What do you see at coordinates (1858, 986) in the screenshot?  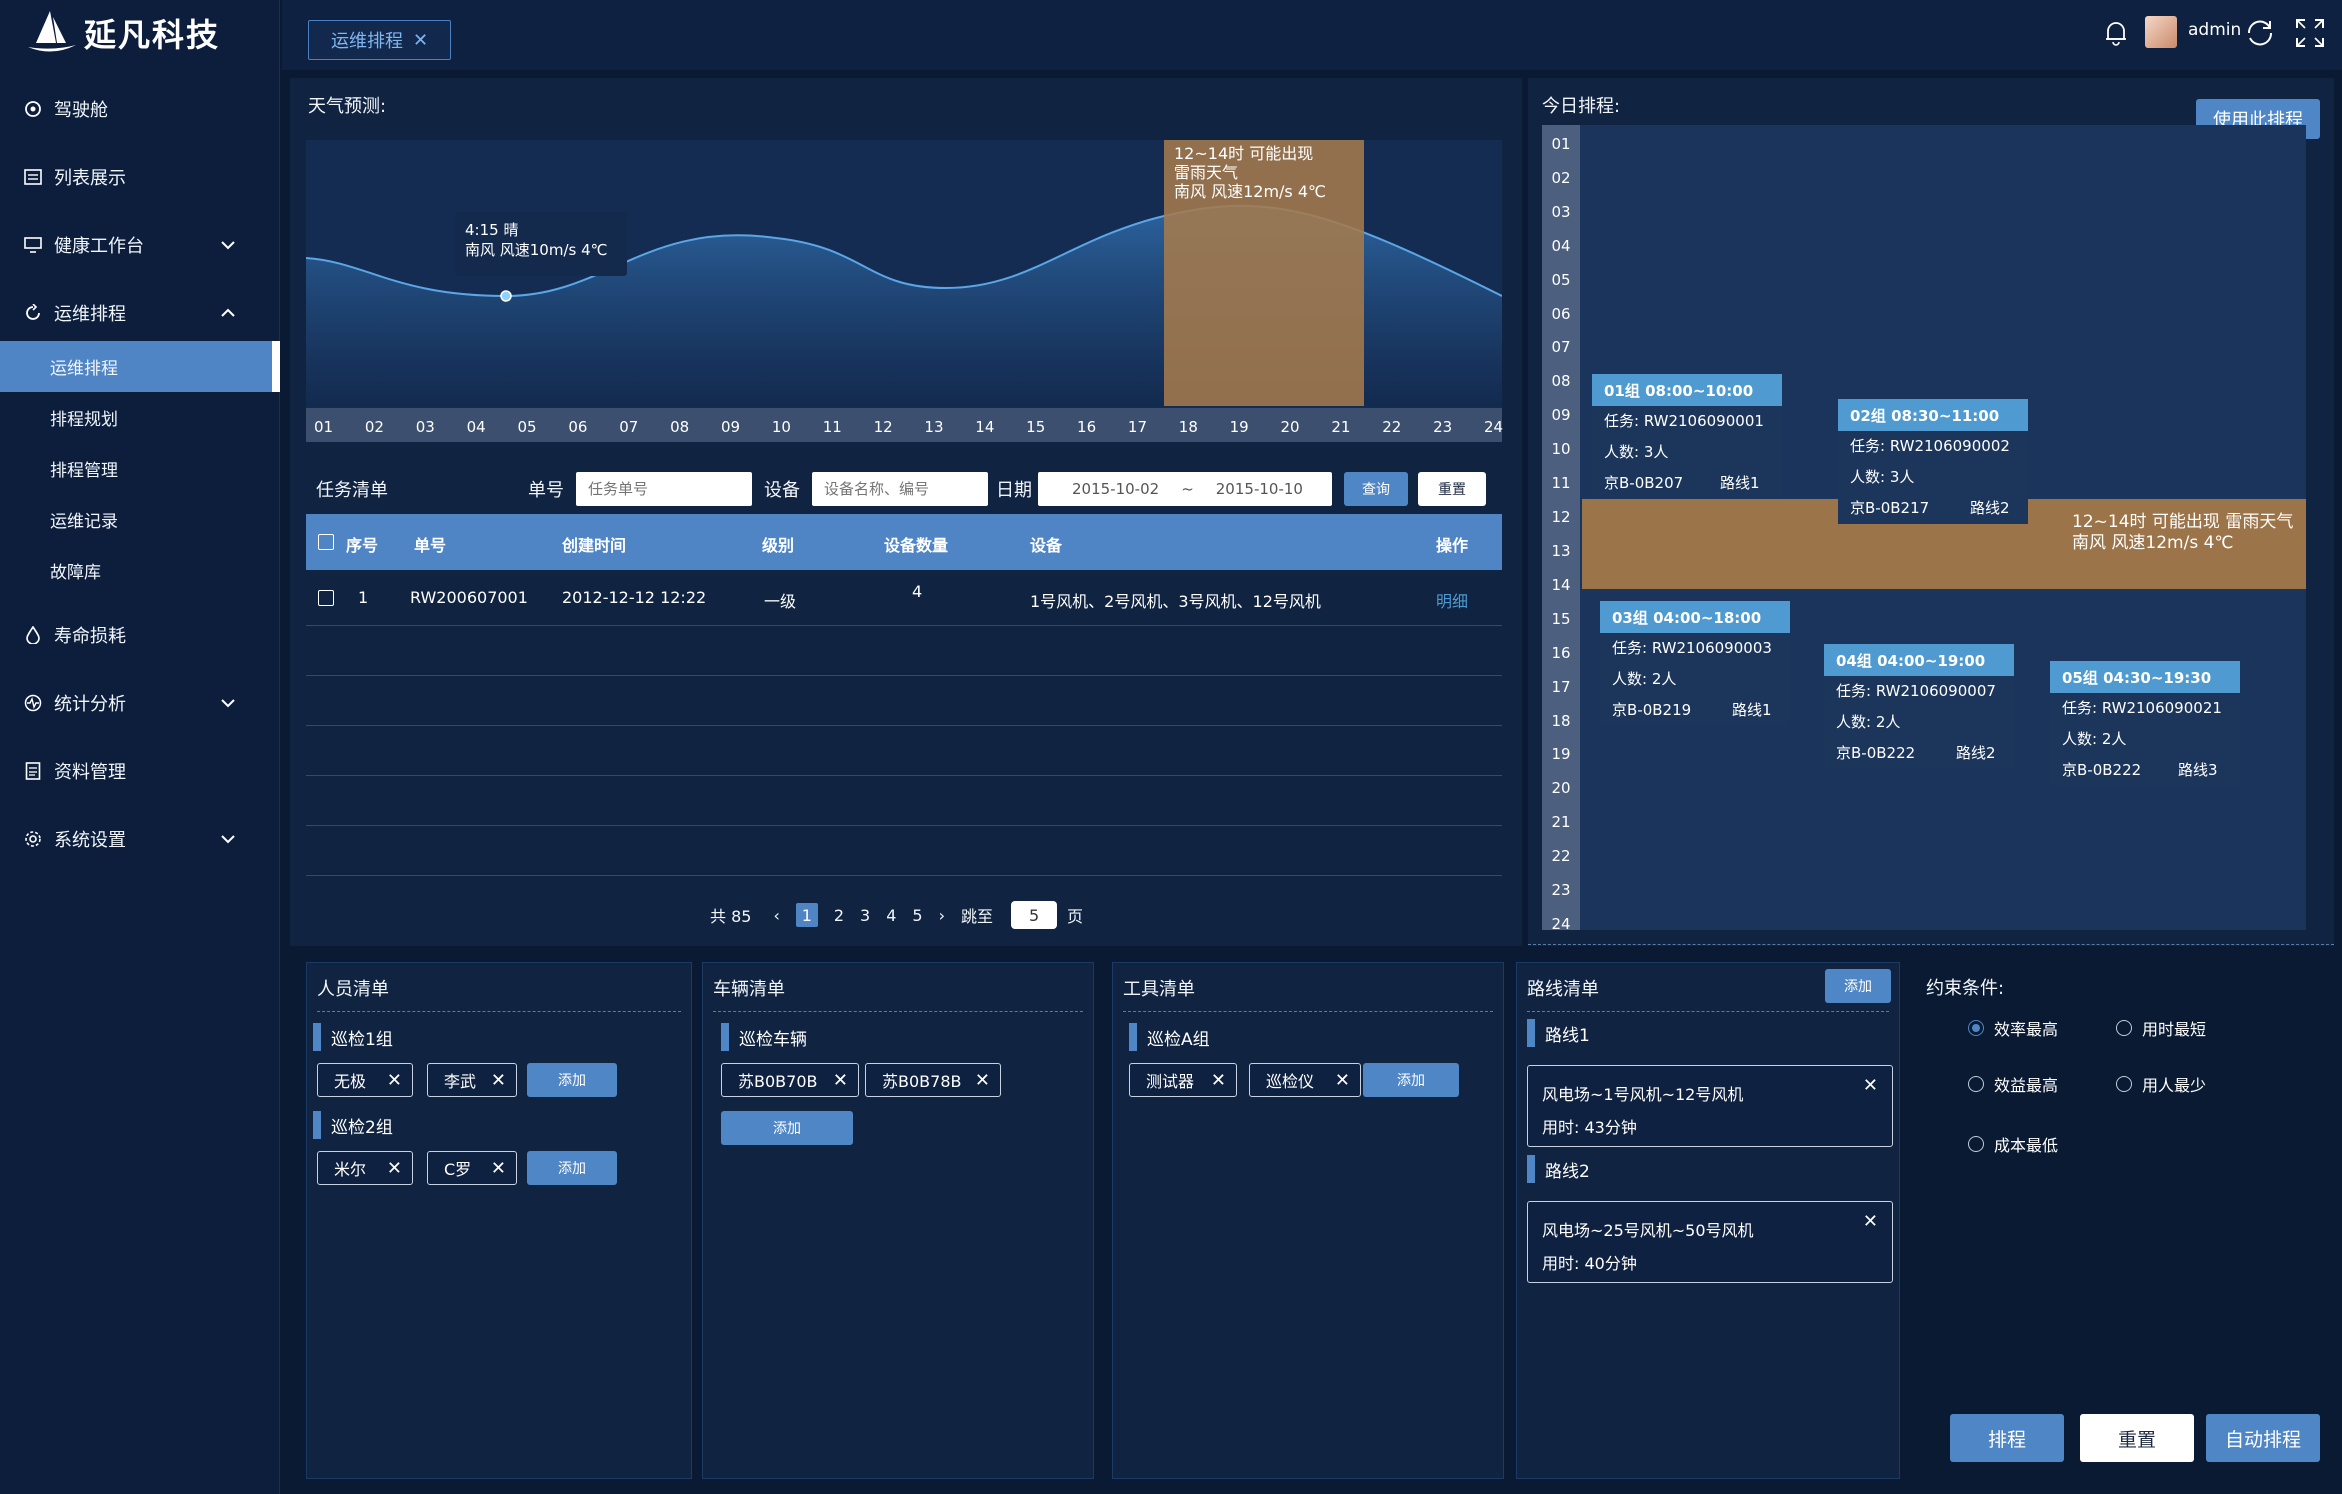 I see `add-route-button: 添加` at bounding box center [1858, 986].